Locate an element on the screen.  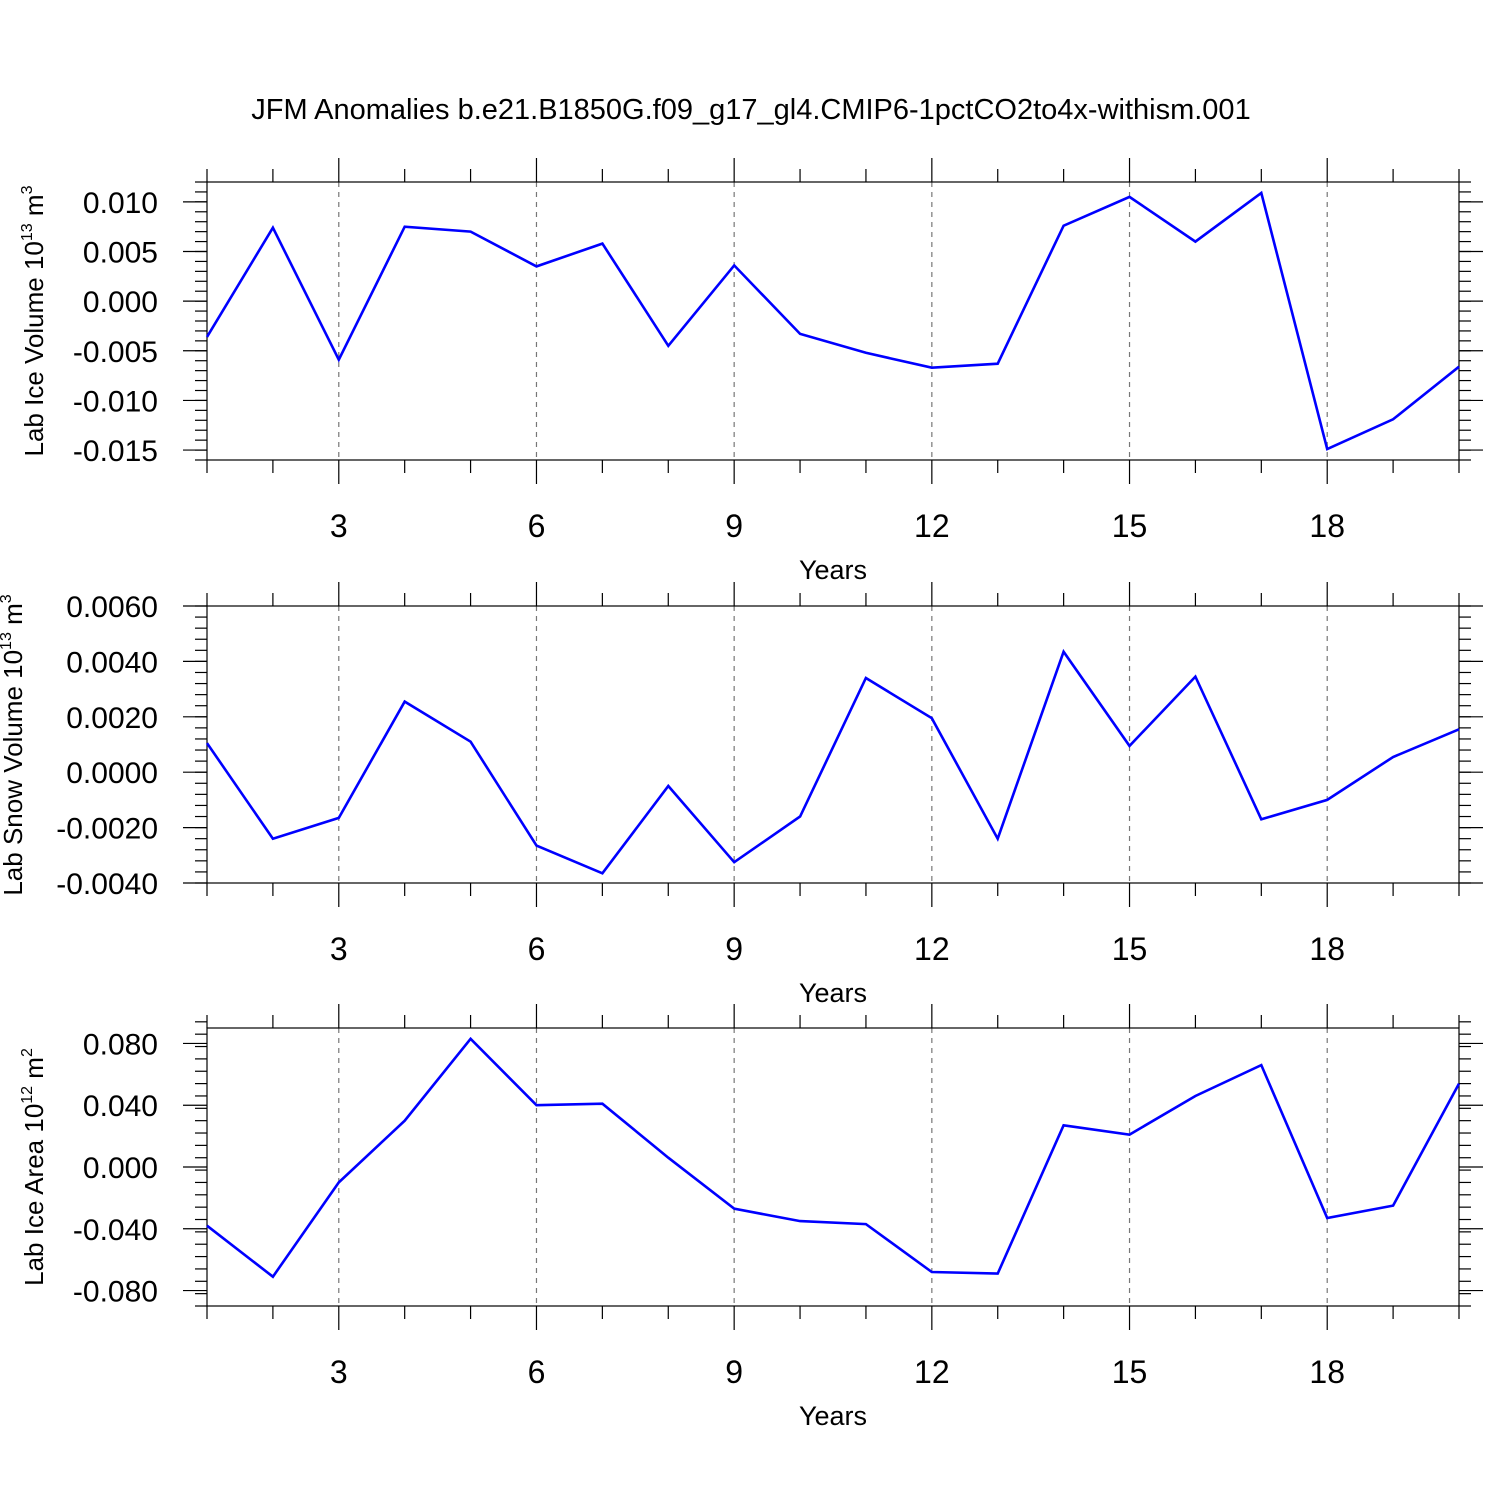
y-tick-label: -0.015 is located at coordinates (115, 451).